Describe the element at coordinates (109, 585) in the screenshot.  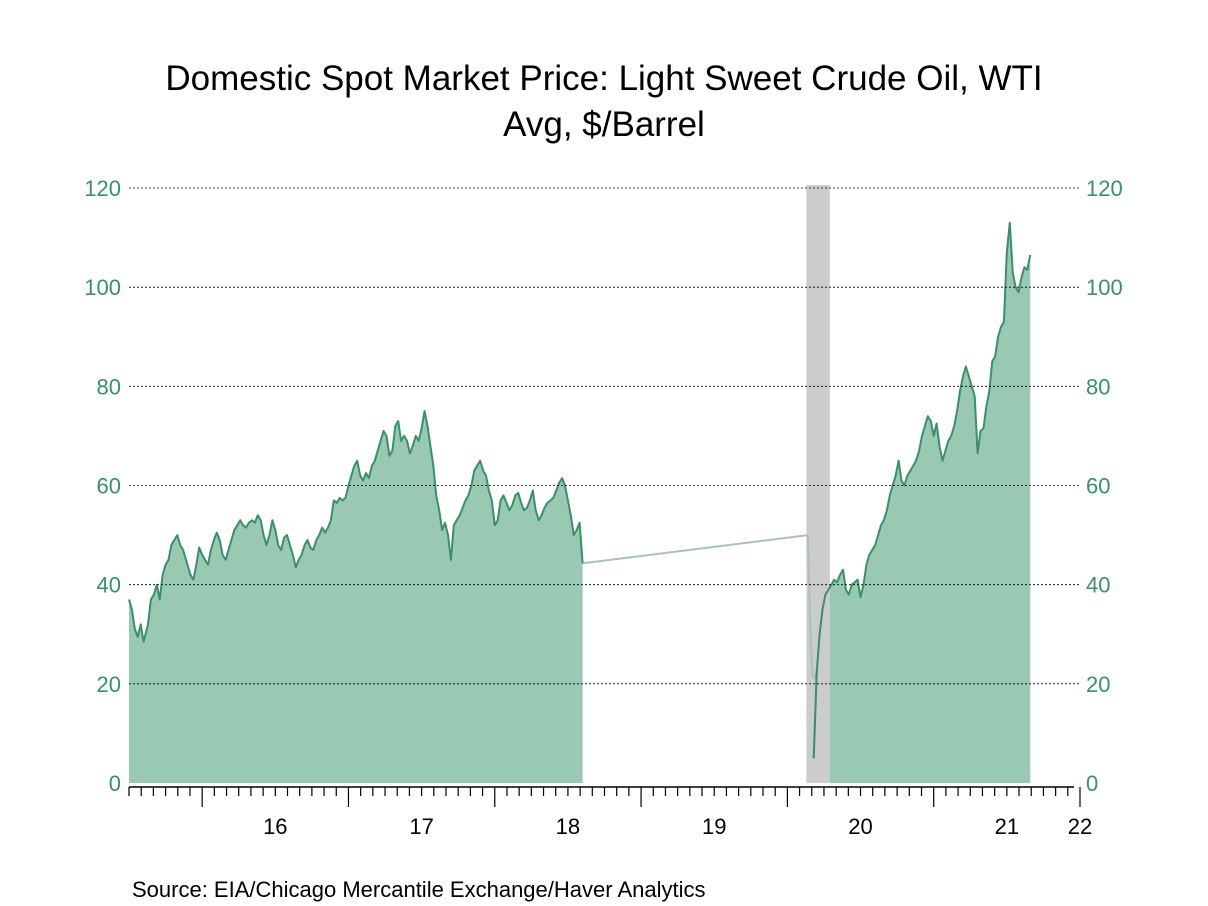
I see `y-tick-label-left: 40` at that location.